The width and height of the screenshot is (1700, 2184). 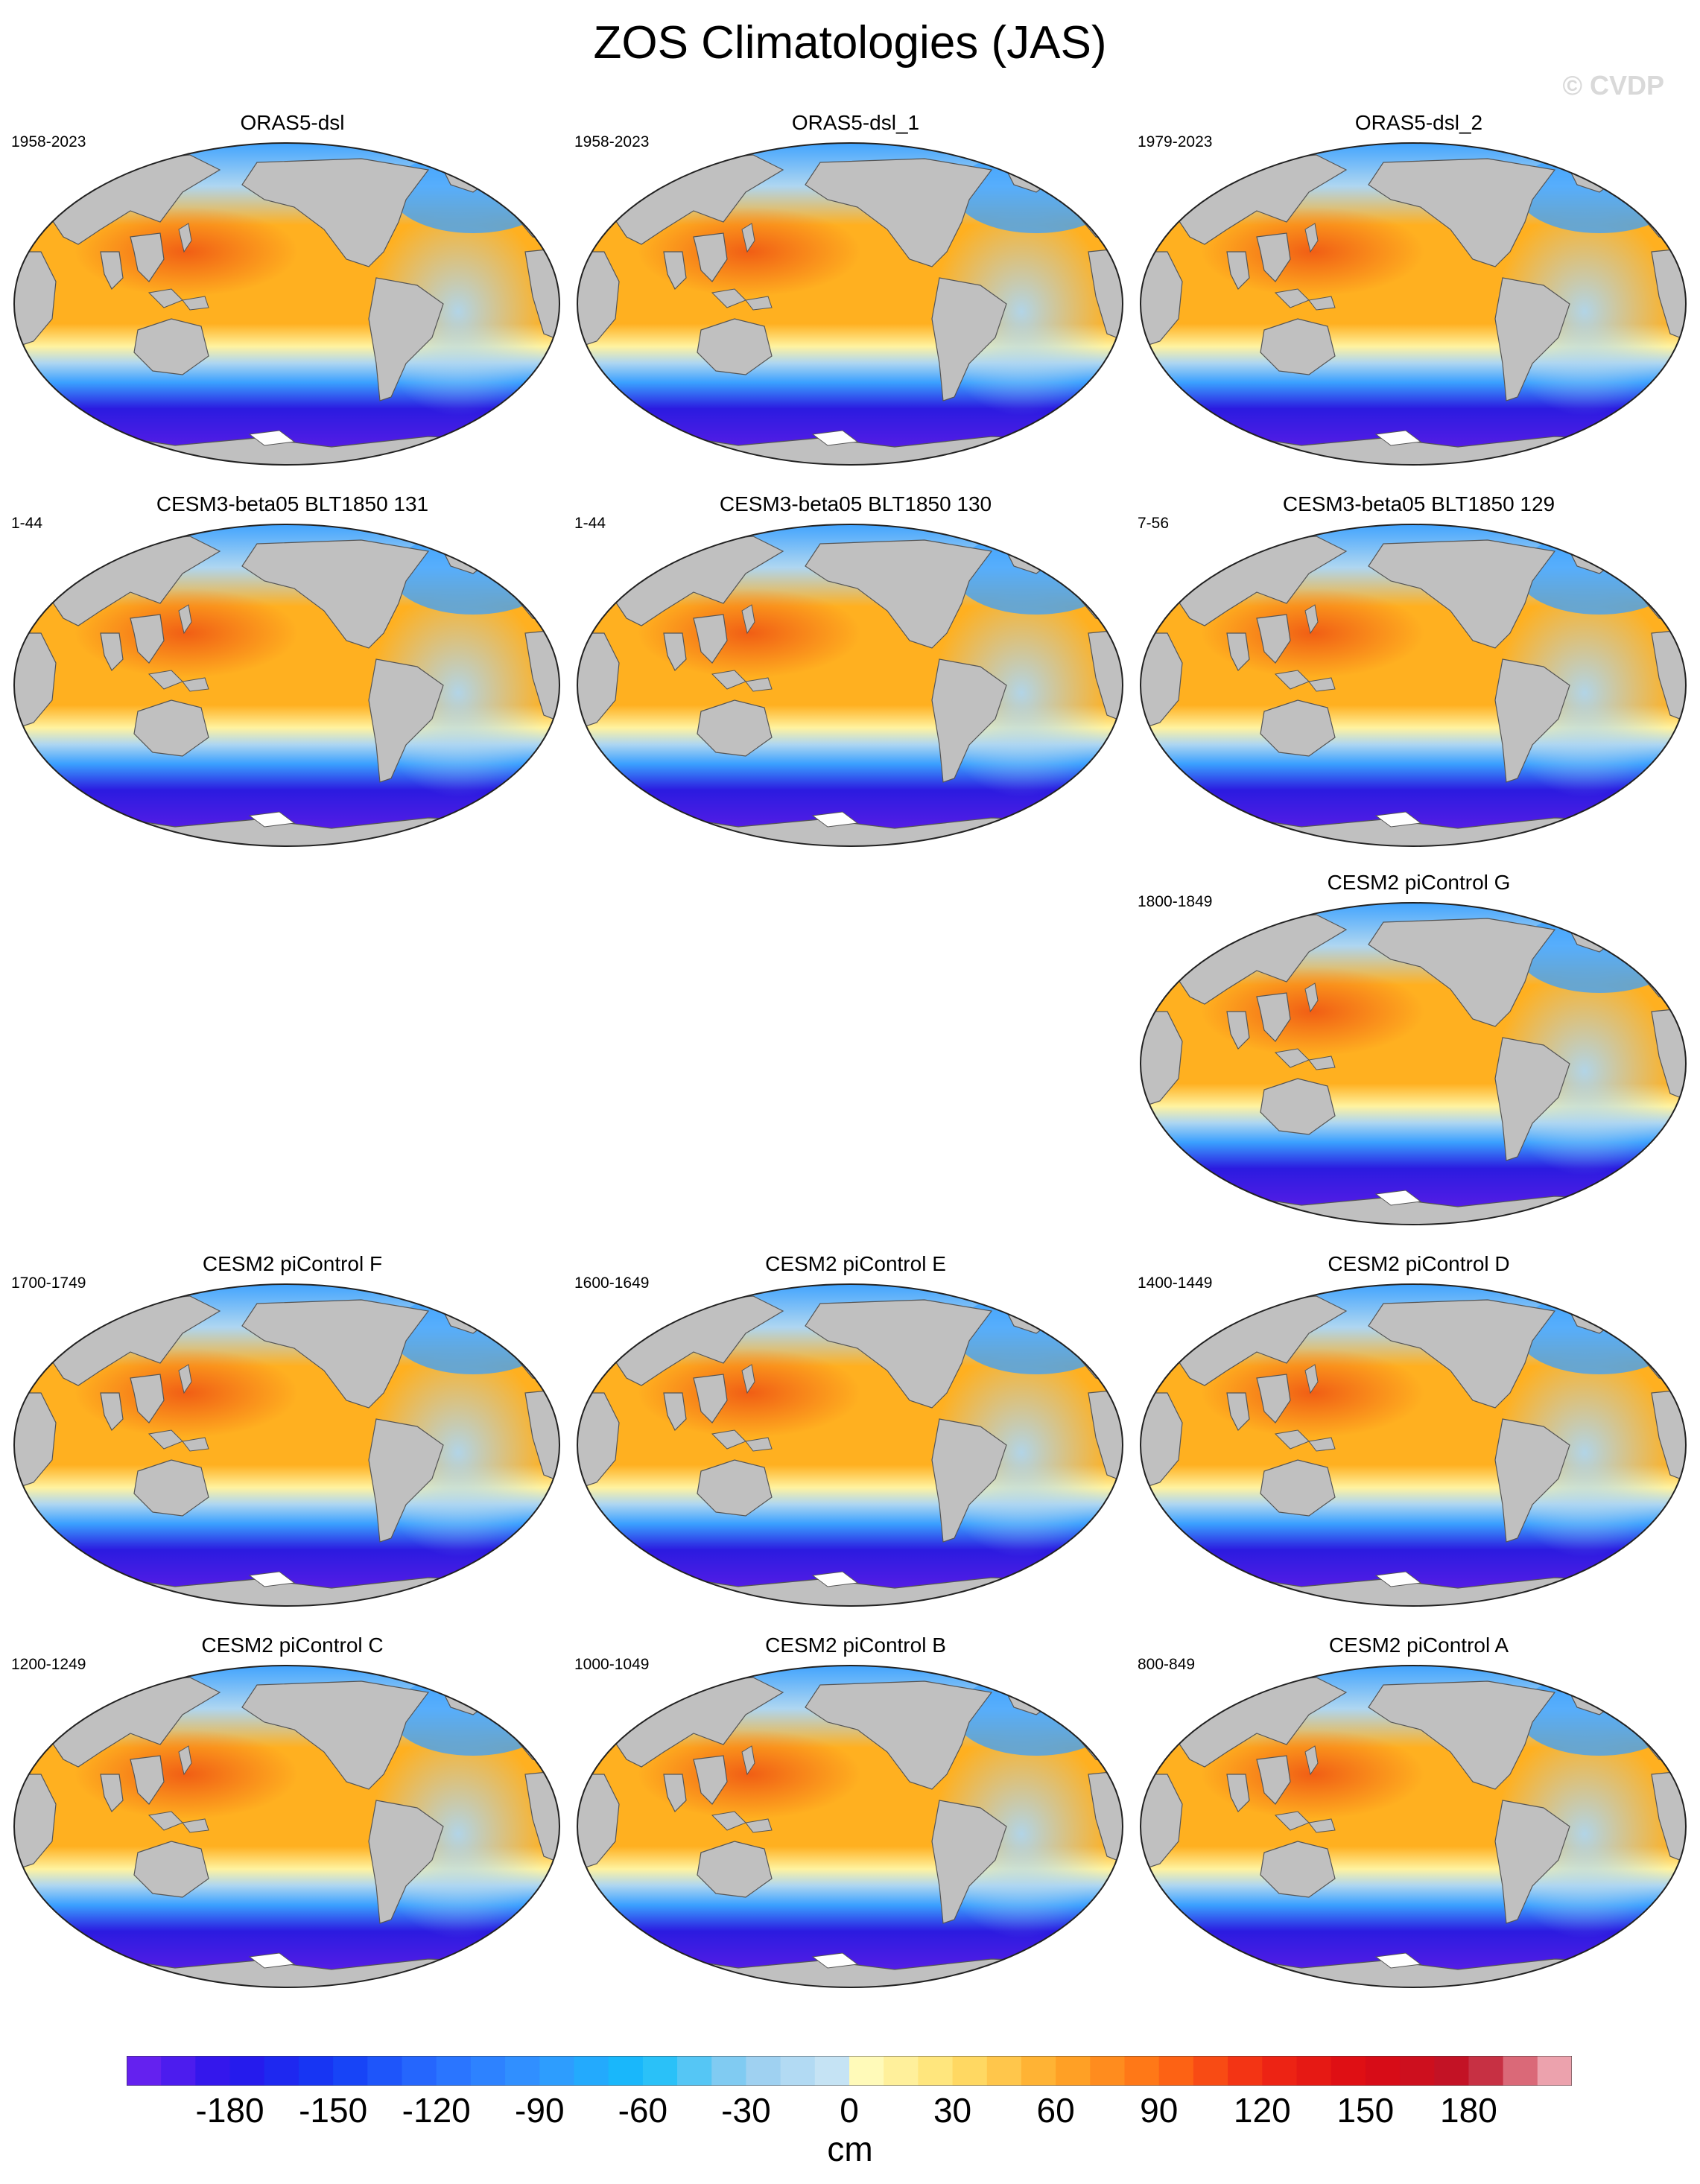 I want to click on map-panel-cesm2-b: CESM2 piControl B 1000-1049, so click(x=855, y=1811).